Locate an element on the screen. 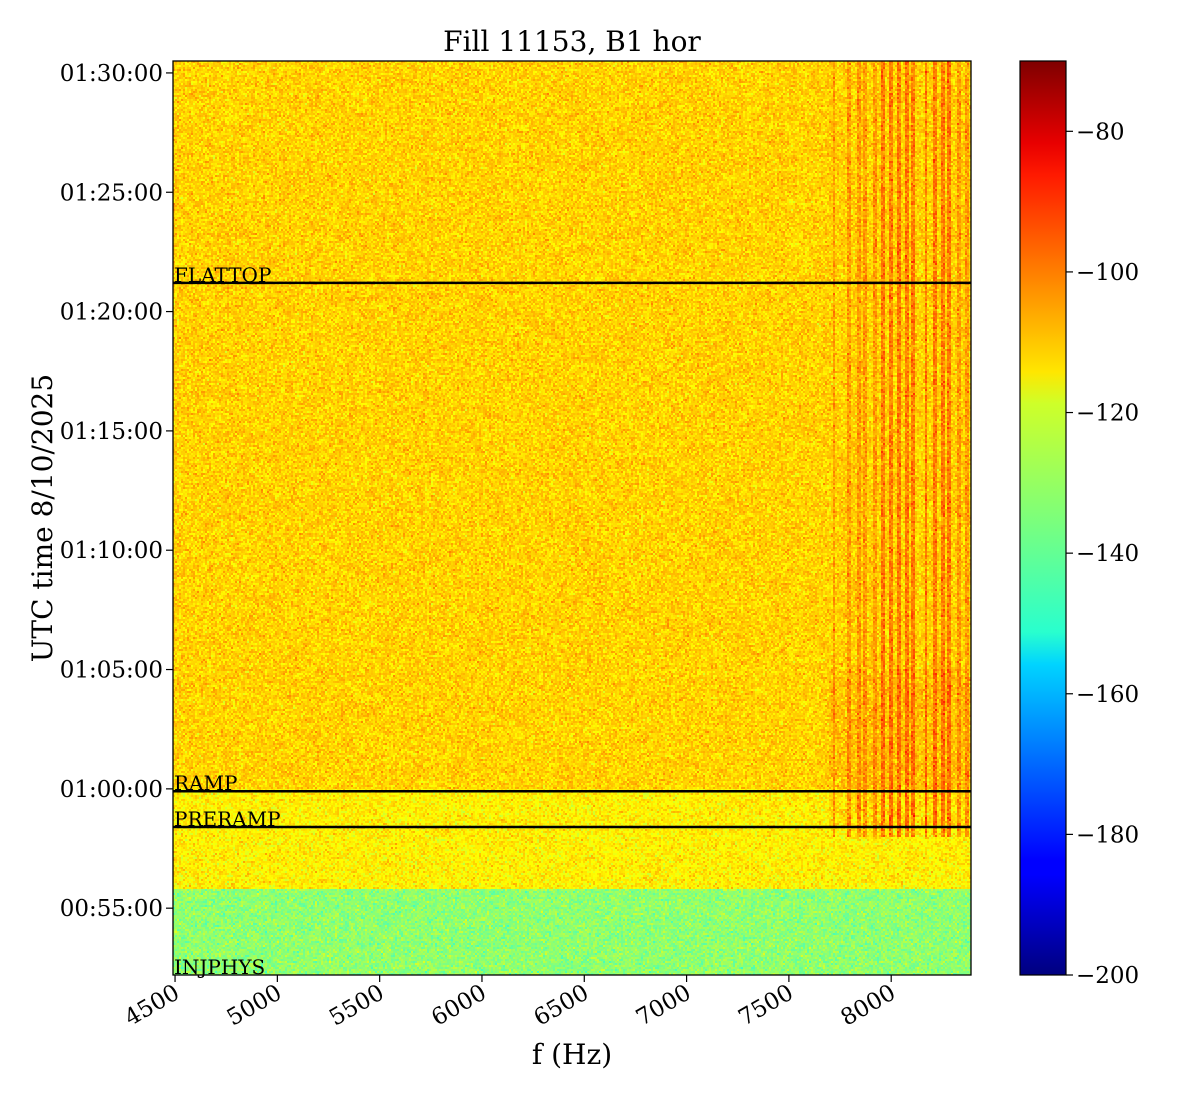  colorbar-gradient is located at coordinates (1043, 518).